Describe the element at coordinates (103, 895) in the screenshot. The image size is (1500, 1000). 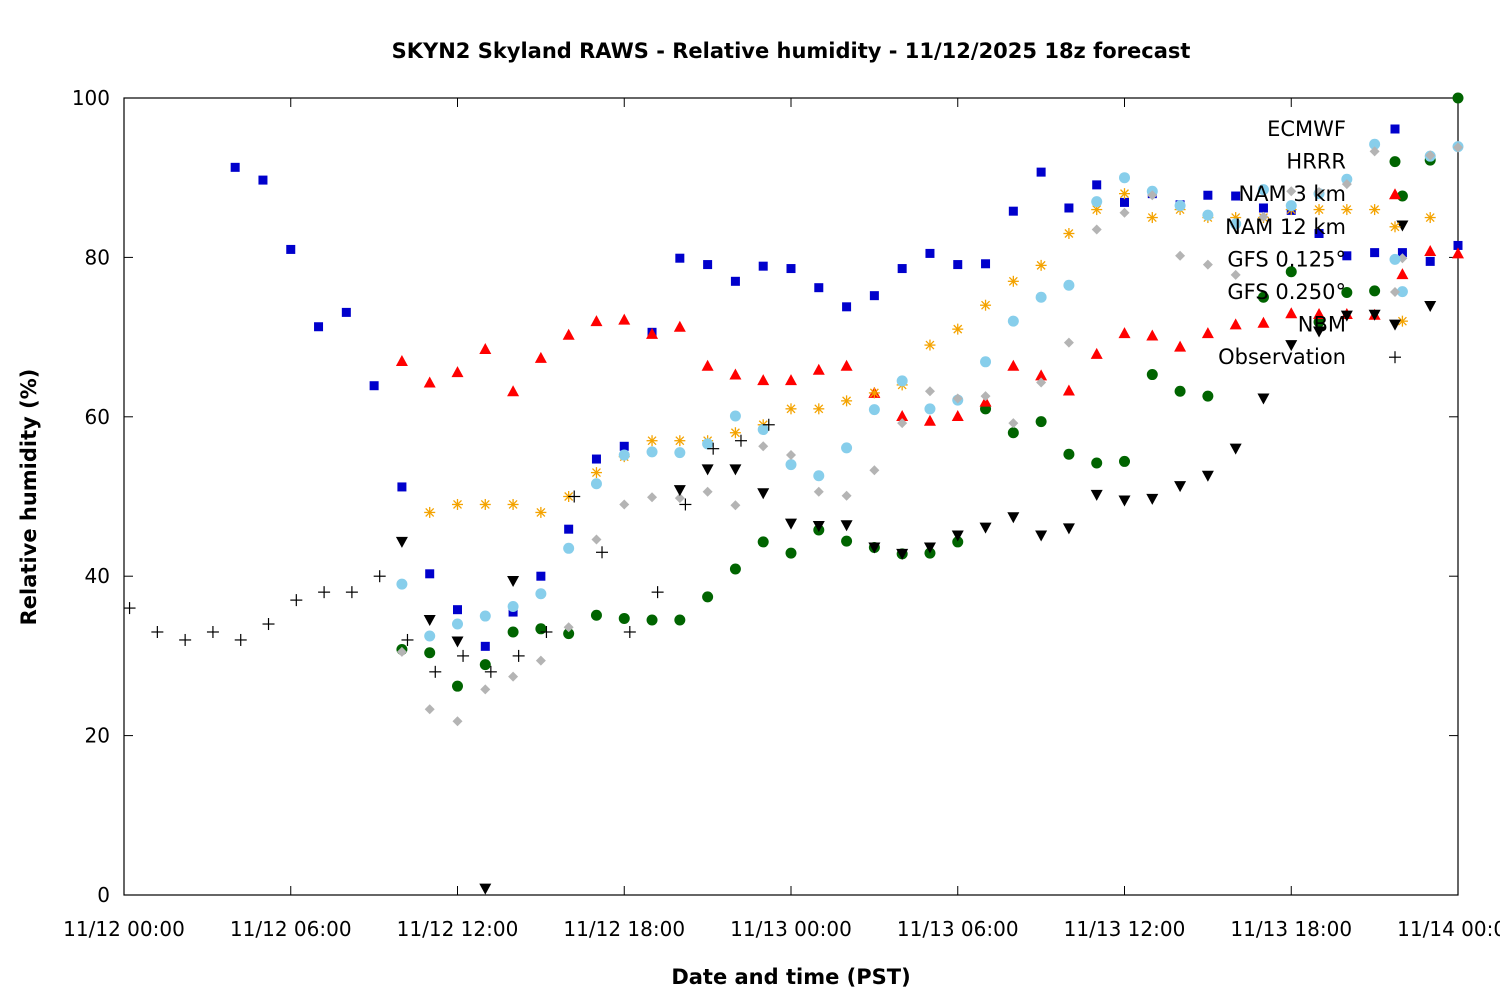
I see `y-tick-label: 0` at that location.